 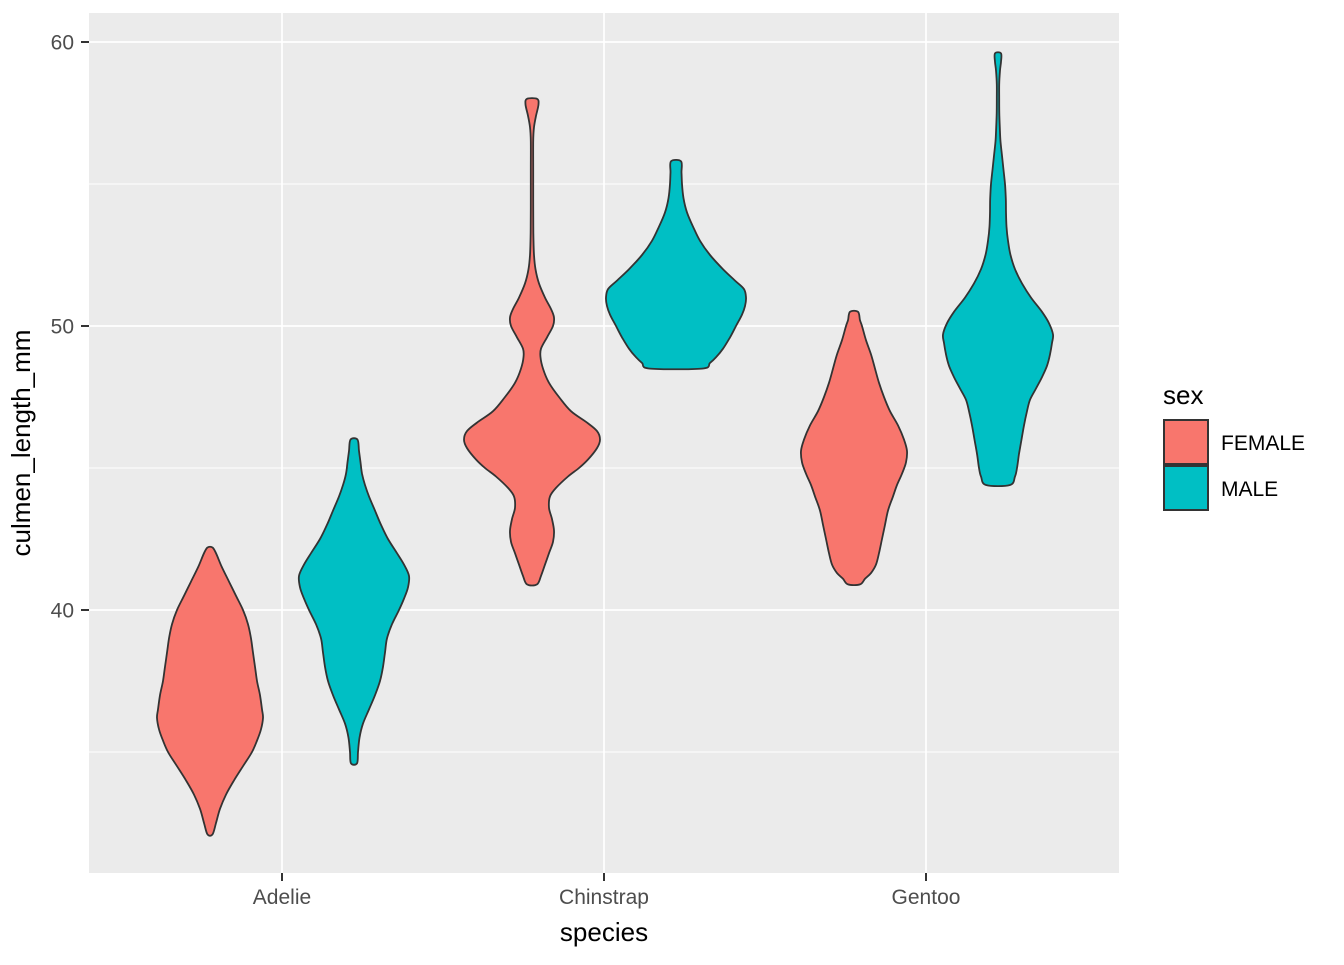 What do you see at coordinates (854, 448) in the screenshot?
I see `violin-gentoo-female` at bounding box center [854, 448].